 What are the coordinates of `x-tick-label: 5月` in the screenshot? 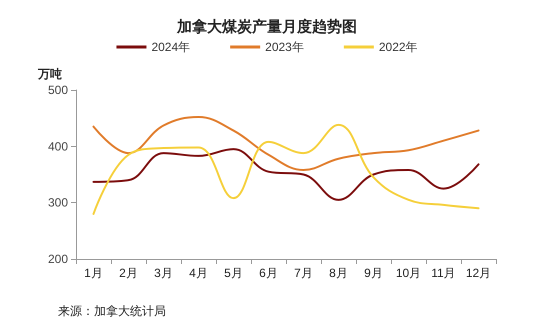 It's located at (233, 273).